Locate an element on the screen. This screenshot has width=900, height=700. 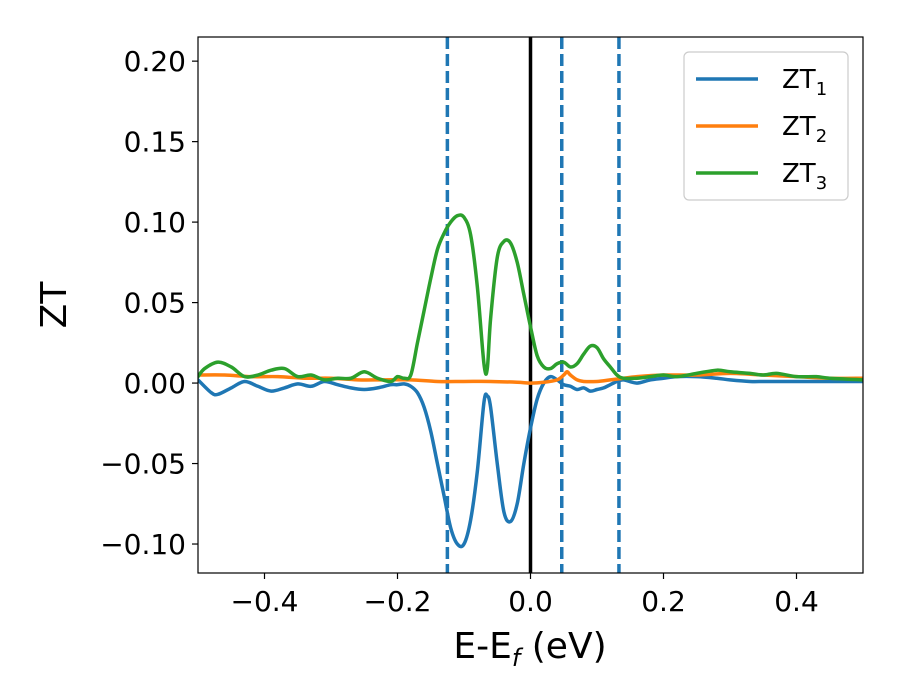
y-tick-label: 0.20 is located at coordinates (155, 61).